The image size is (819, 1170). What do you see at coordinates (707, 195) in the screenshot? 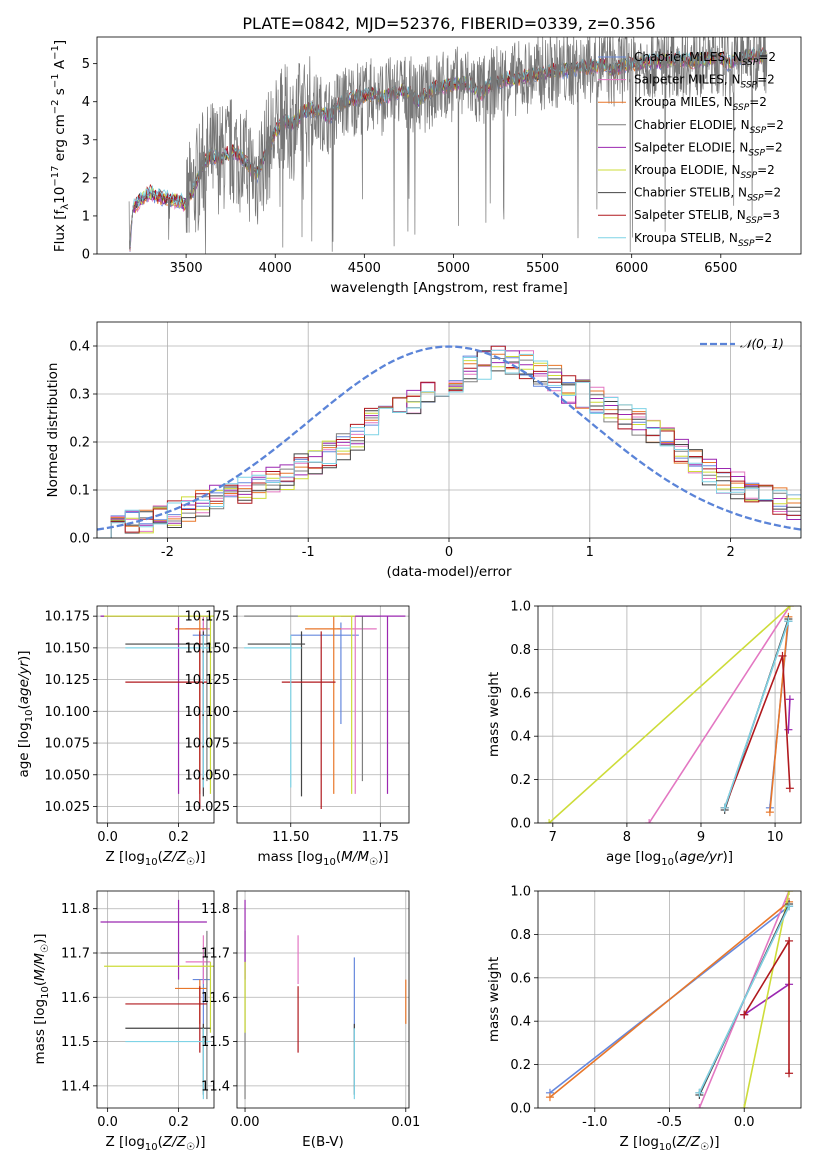
I see `legend-entry: Chabrier STELIB, NSSP=2` at bounding box center [707, 195].